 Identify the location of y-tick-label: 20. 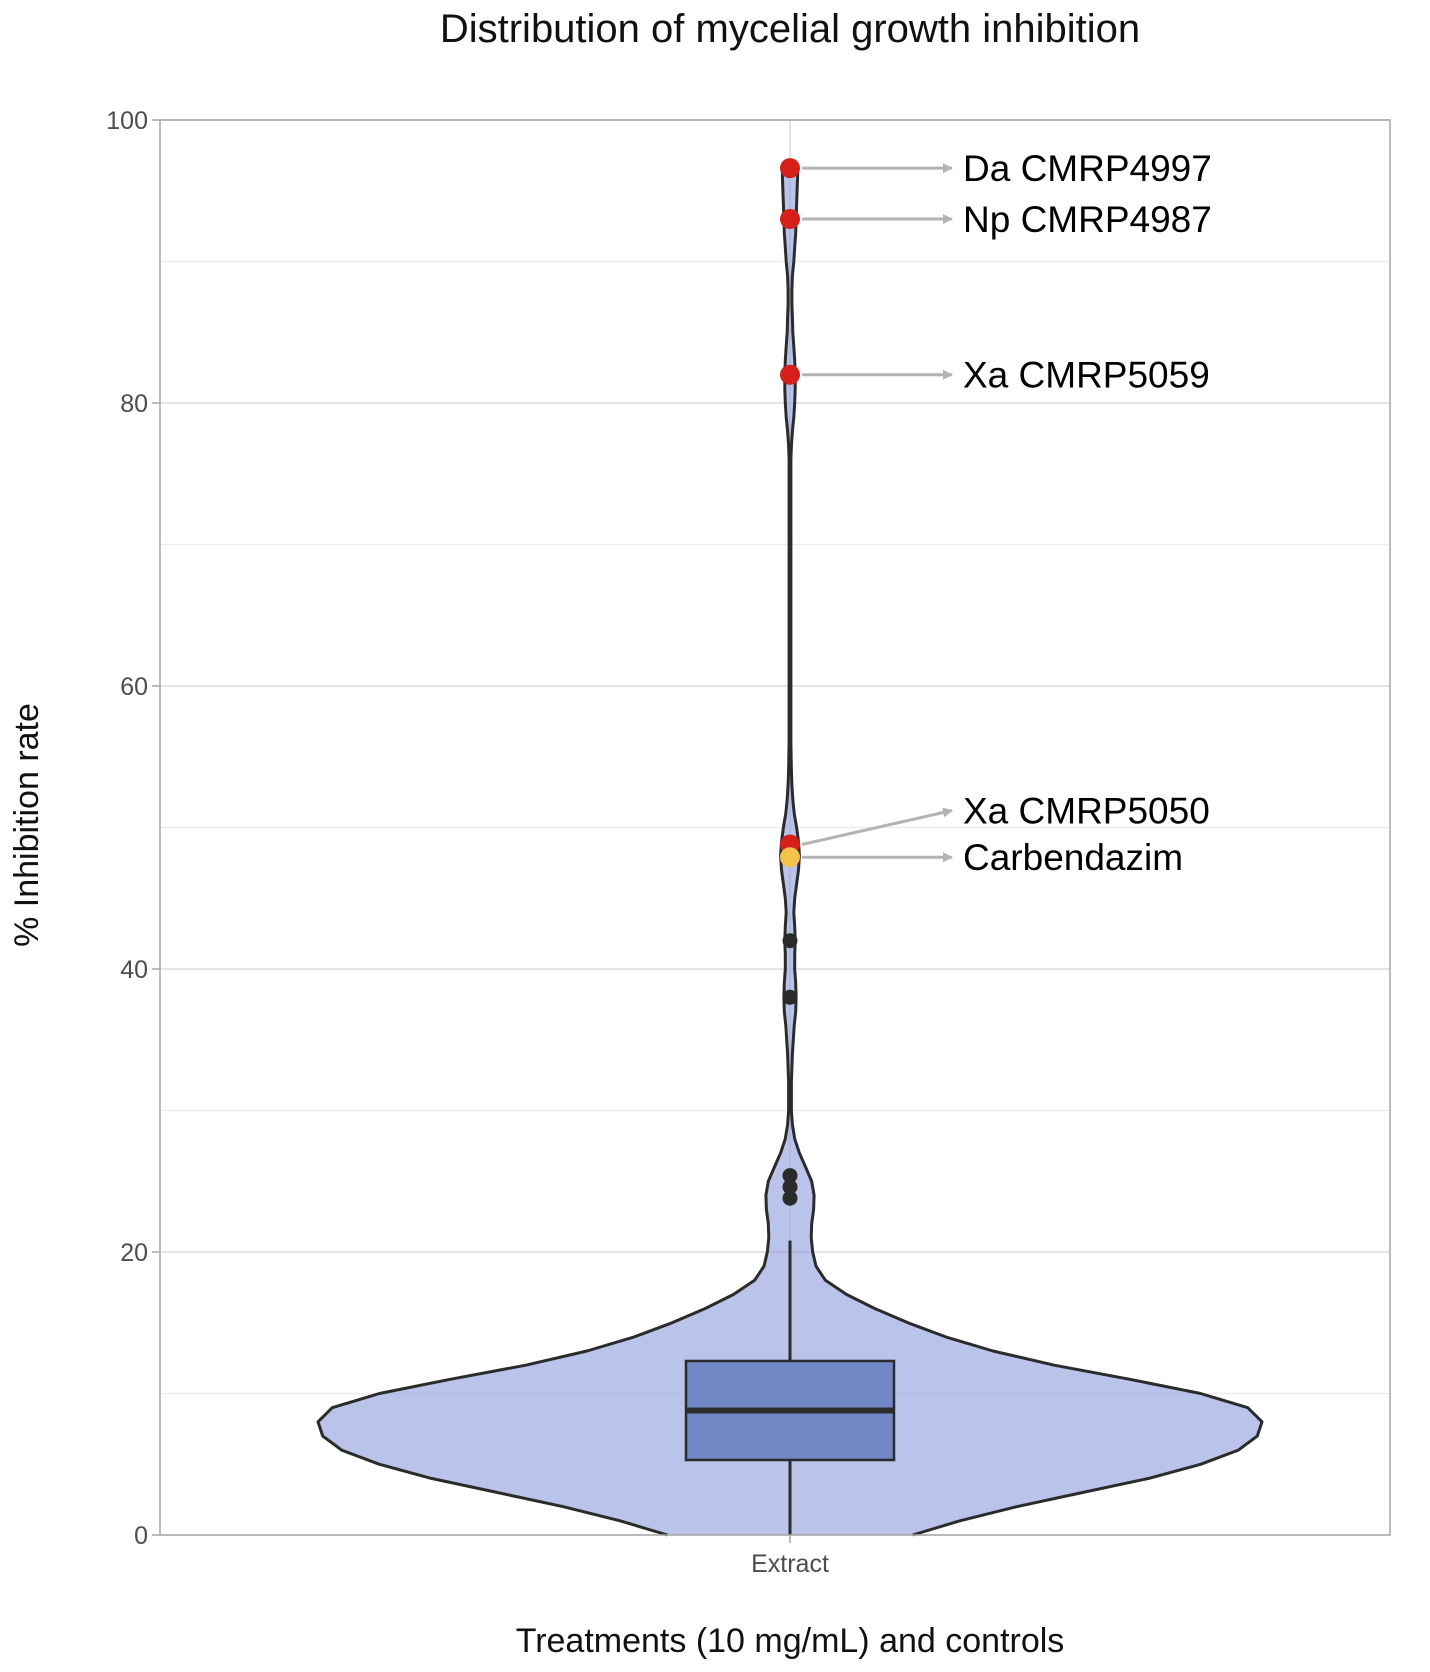
(134, 1253).